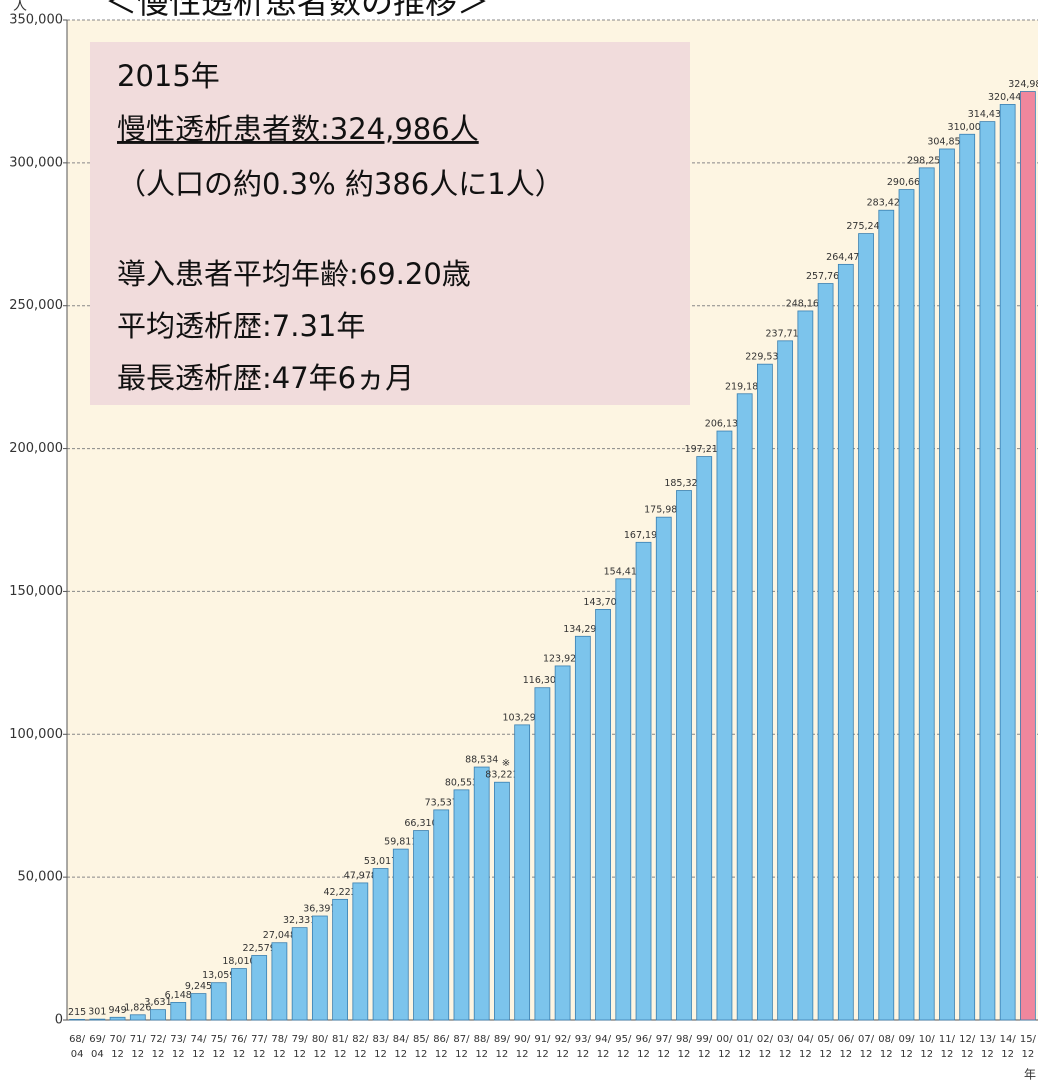 The height and width of the screenshot is (1082, 1038). What do you see at coordinates (218, 975) in the screenshot?
I see `value-label: 13,059` at bounding box center [218, 975].